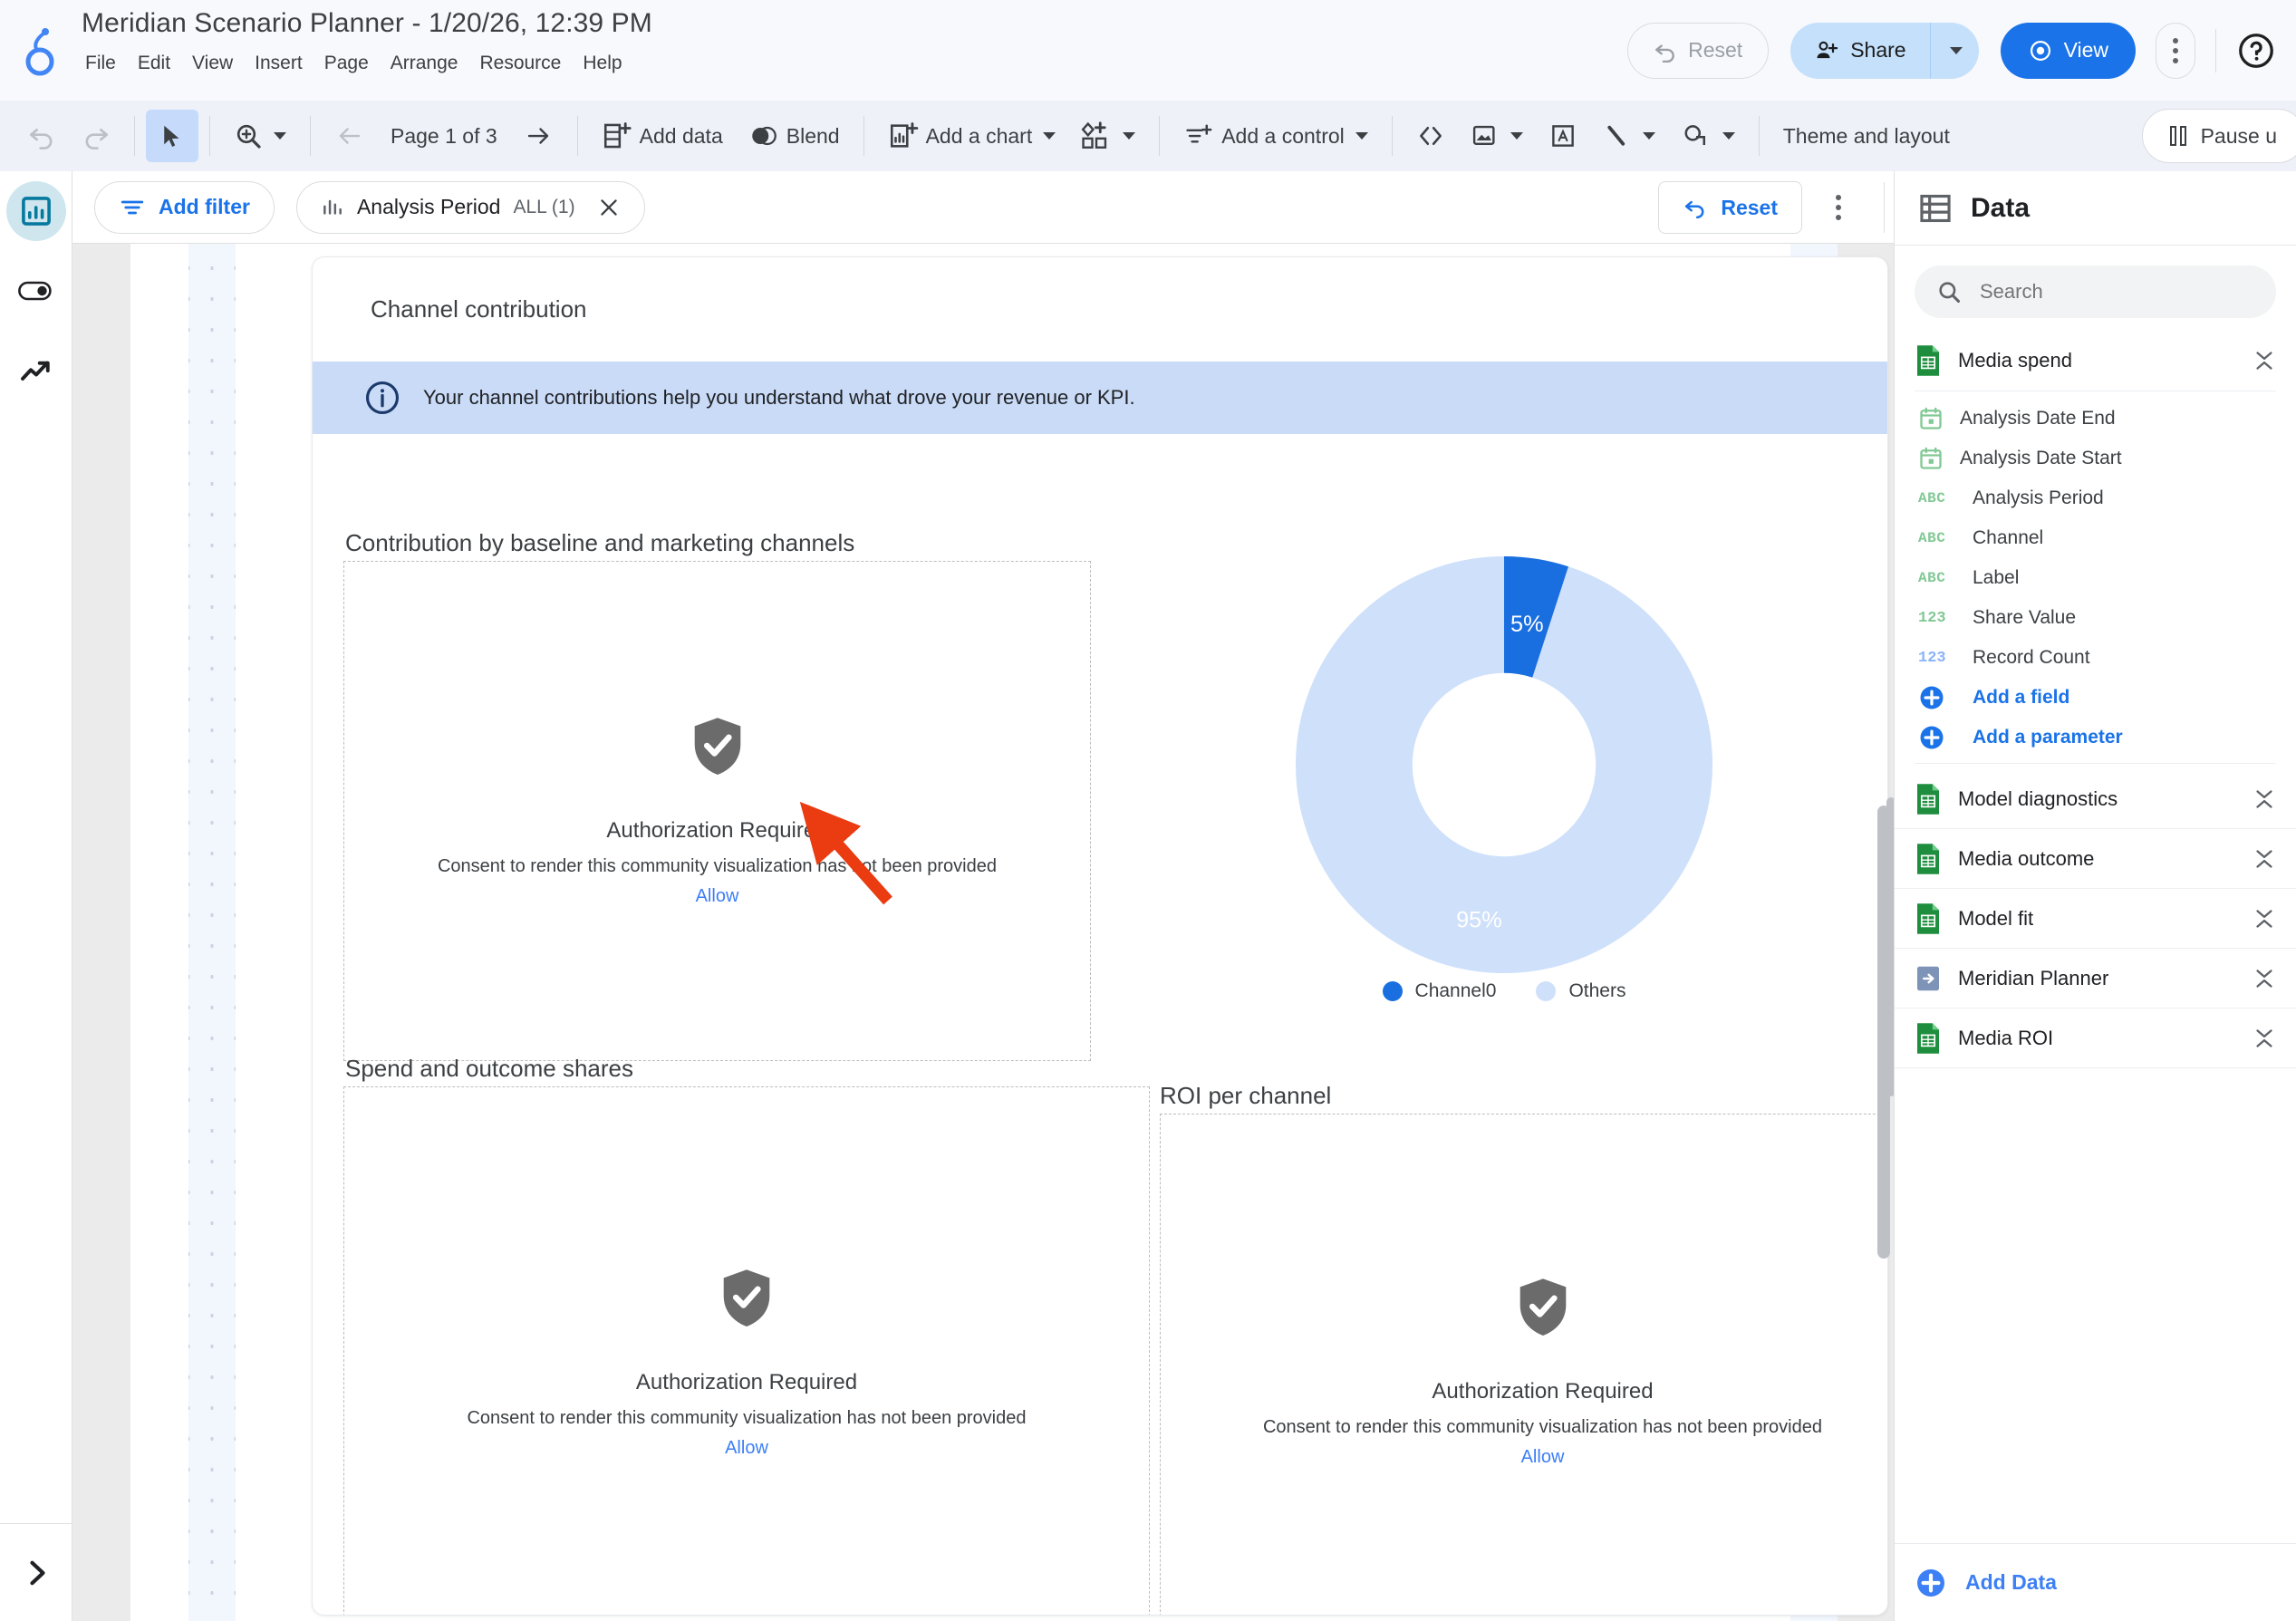 The image size is (2296, 1621). I want to click on more-options-button, so click(2176, 50).